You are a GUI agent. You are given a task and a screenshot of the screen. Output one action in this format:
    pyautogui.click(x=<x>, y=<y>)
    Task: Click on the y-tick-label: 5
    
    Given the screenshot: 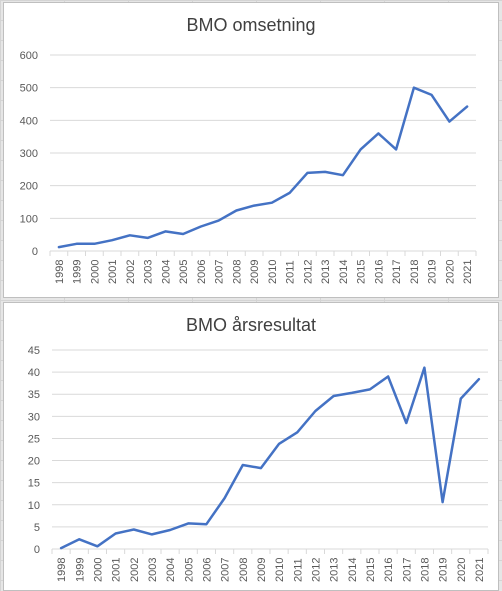 What is the action you would take?
    pyautogui.click(x=37, y=528)
    